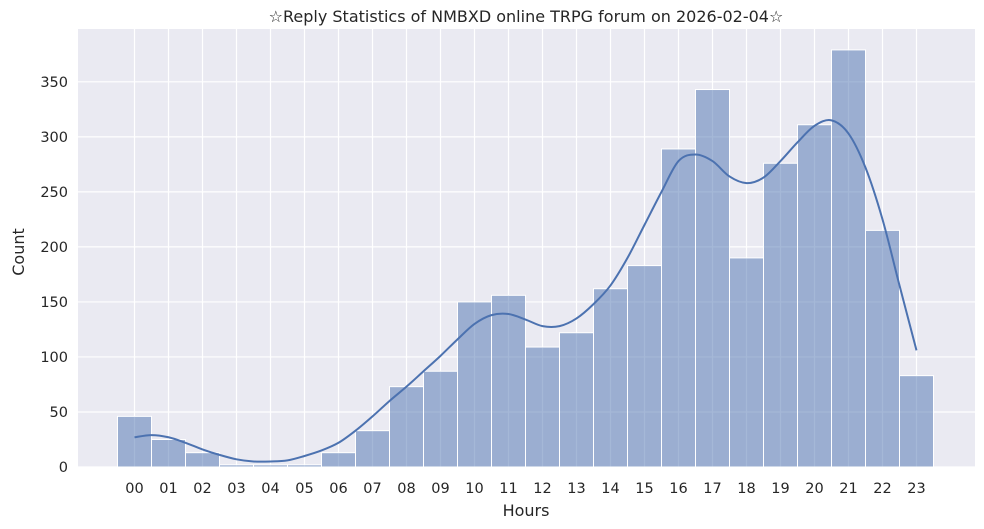 The height and width of the screenshot is (529, 984). What do you see at coordinates (63, 468) in the screenshot?
I see `y-tick-label: 0` at bounding box center [63, 468].